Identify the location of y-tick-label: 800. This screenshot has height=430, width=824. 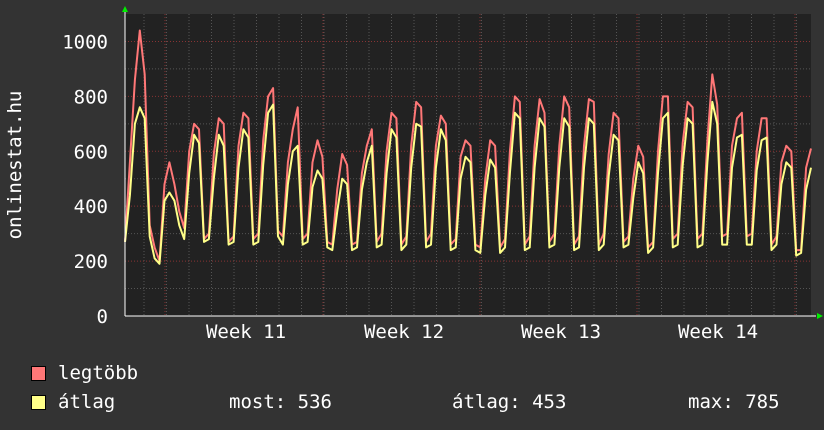
(91, 97).